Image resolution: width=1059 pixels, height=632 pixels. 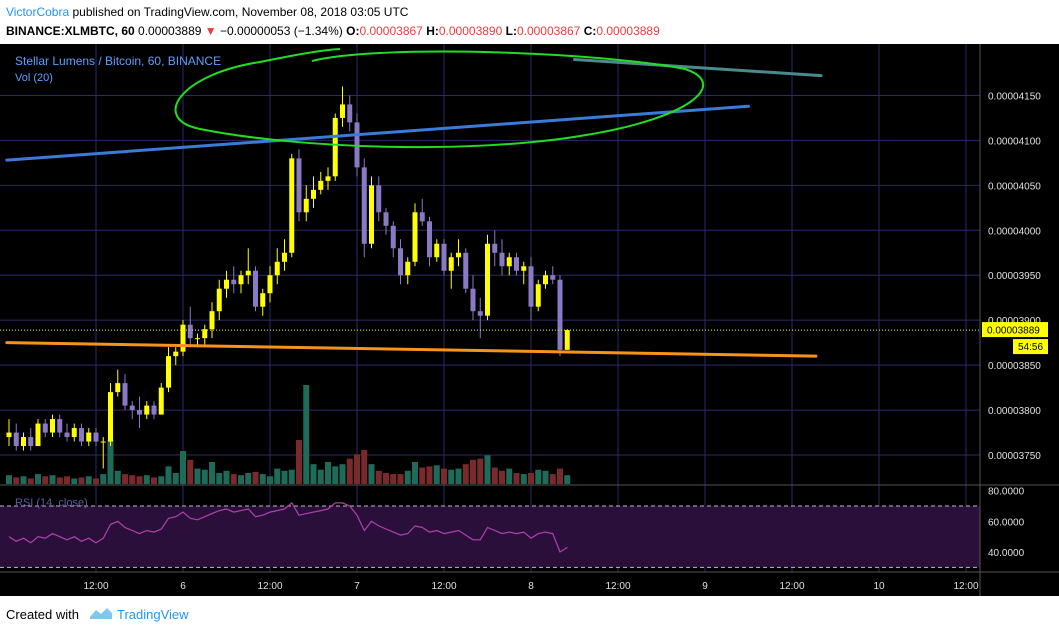 What do you see at coordinates (1014, 231) in the screenshot?
I see `y-tick-label: 0.00004000` at bounding box center [1014, 231].